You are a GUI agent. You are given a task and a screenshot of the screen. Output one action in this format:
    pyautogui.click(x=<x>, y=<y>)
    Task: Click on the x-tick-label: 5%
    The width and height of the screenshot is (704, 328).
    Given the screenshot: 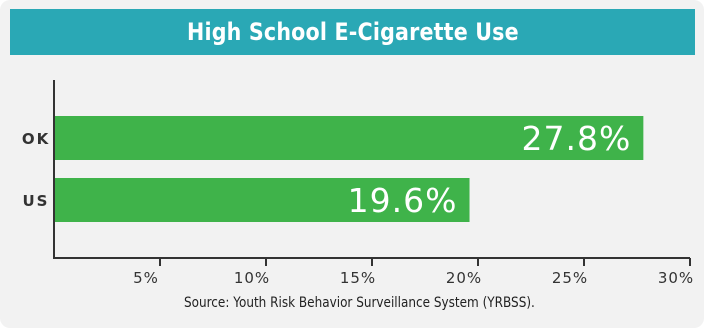 What is the action you would take?
    pyautogui.click(x=146, y=278)
    